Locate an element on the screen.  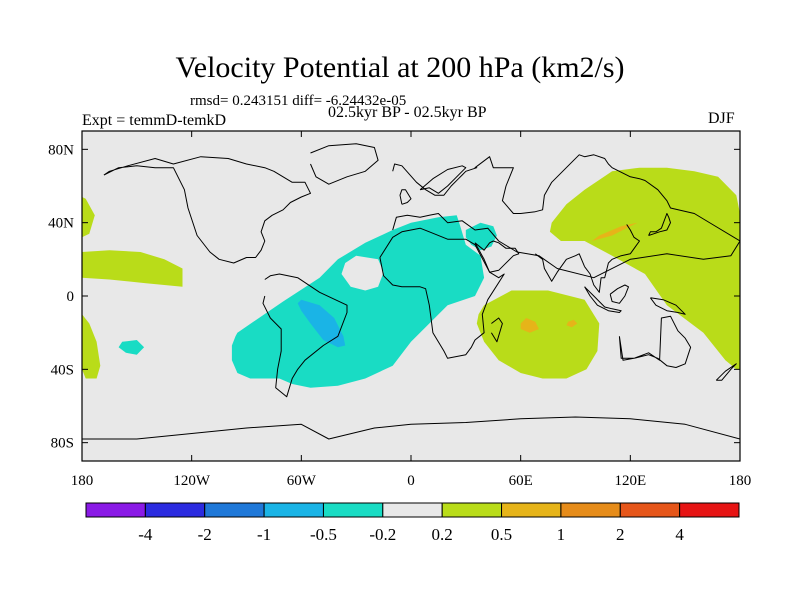
coastline-australia is located at coordinates (655, 341).